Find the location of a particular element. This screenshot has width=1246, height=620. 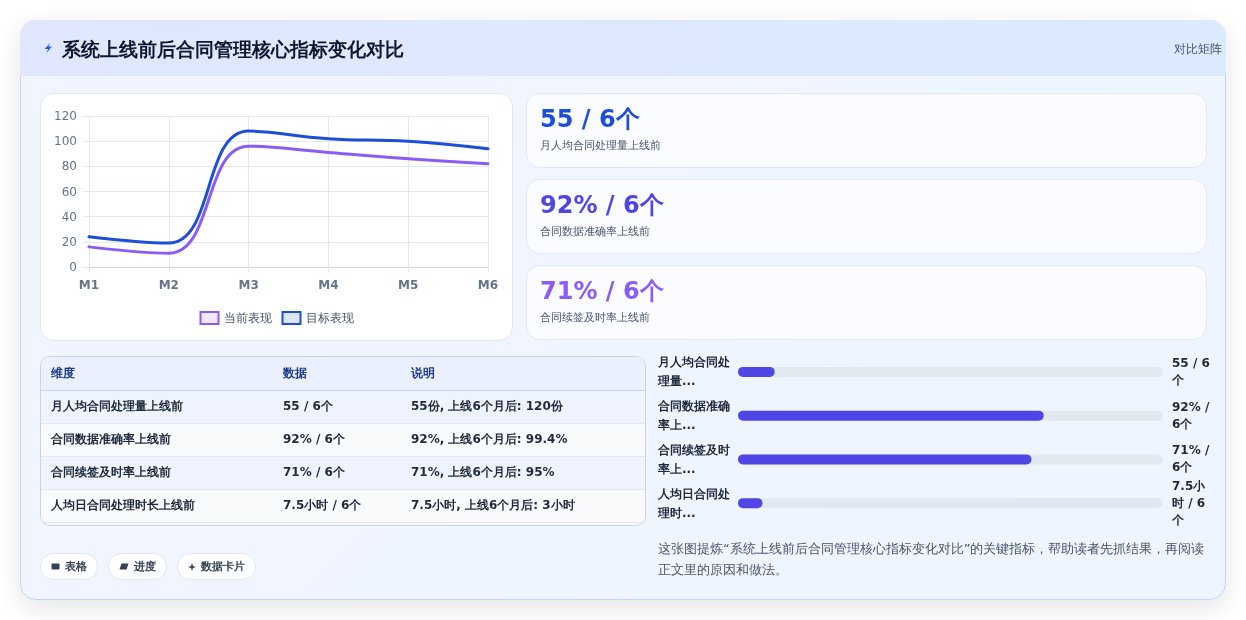

text: 55份, 上线6个月后: 120份 is located at coordinates (487, 406).